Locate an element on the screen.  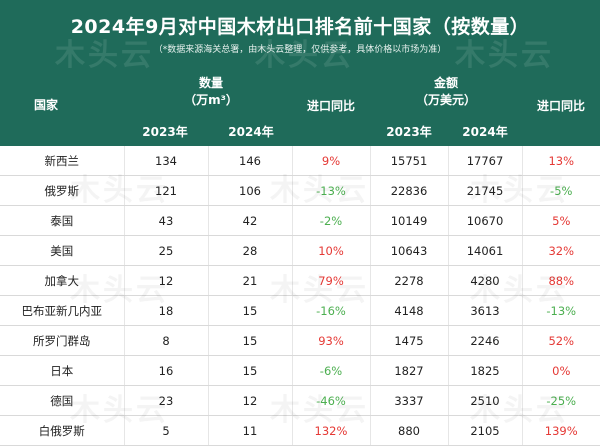
cell-country: 俄罗斯 is located at coordinates (62, 190).